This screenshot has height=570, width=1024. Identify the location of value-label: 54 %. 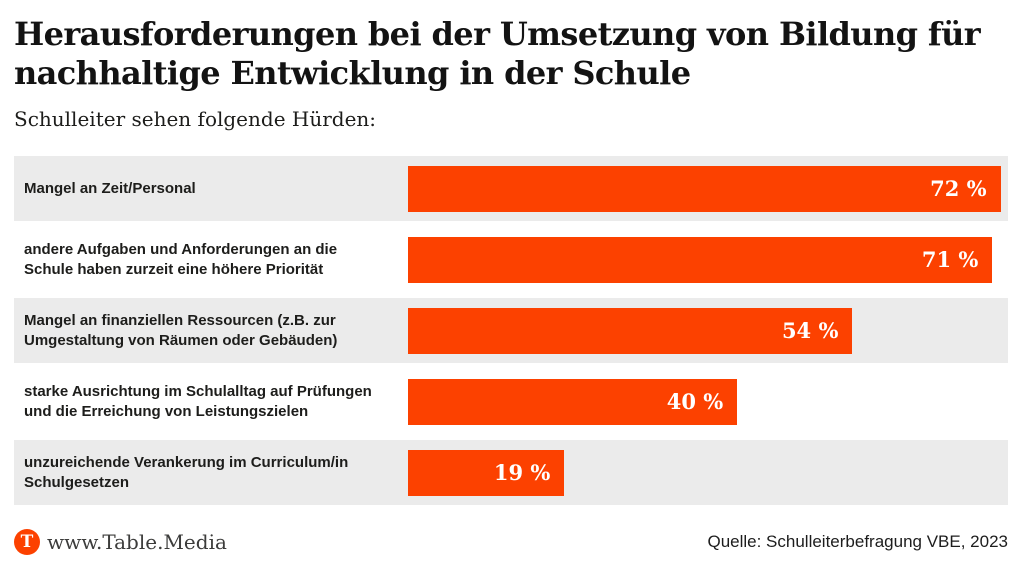
(810, 330).